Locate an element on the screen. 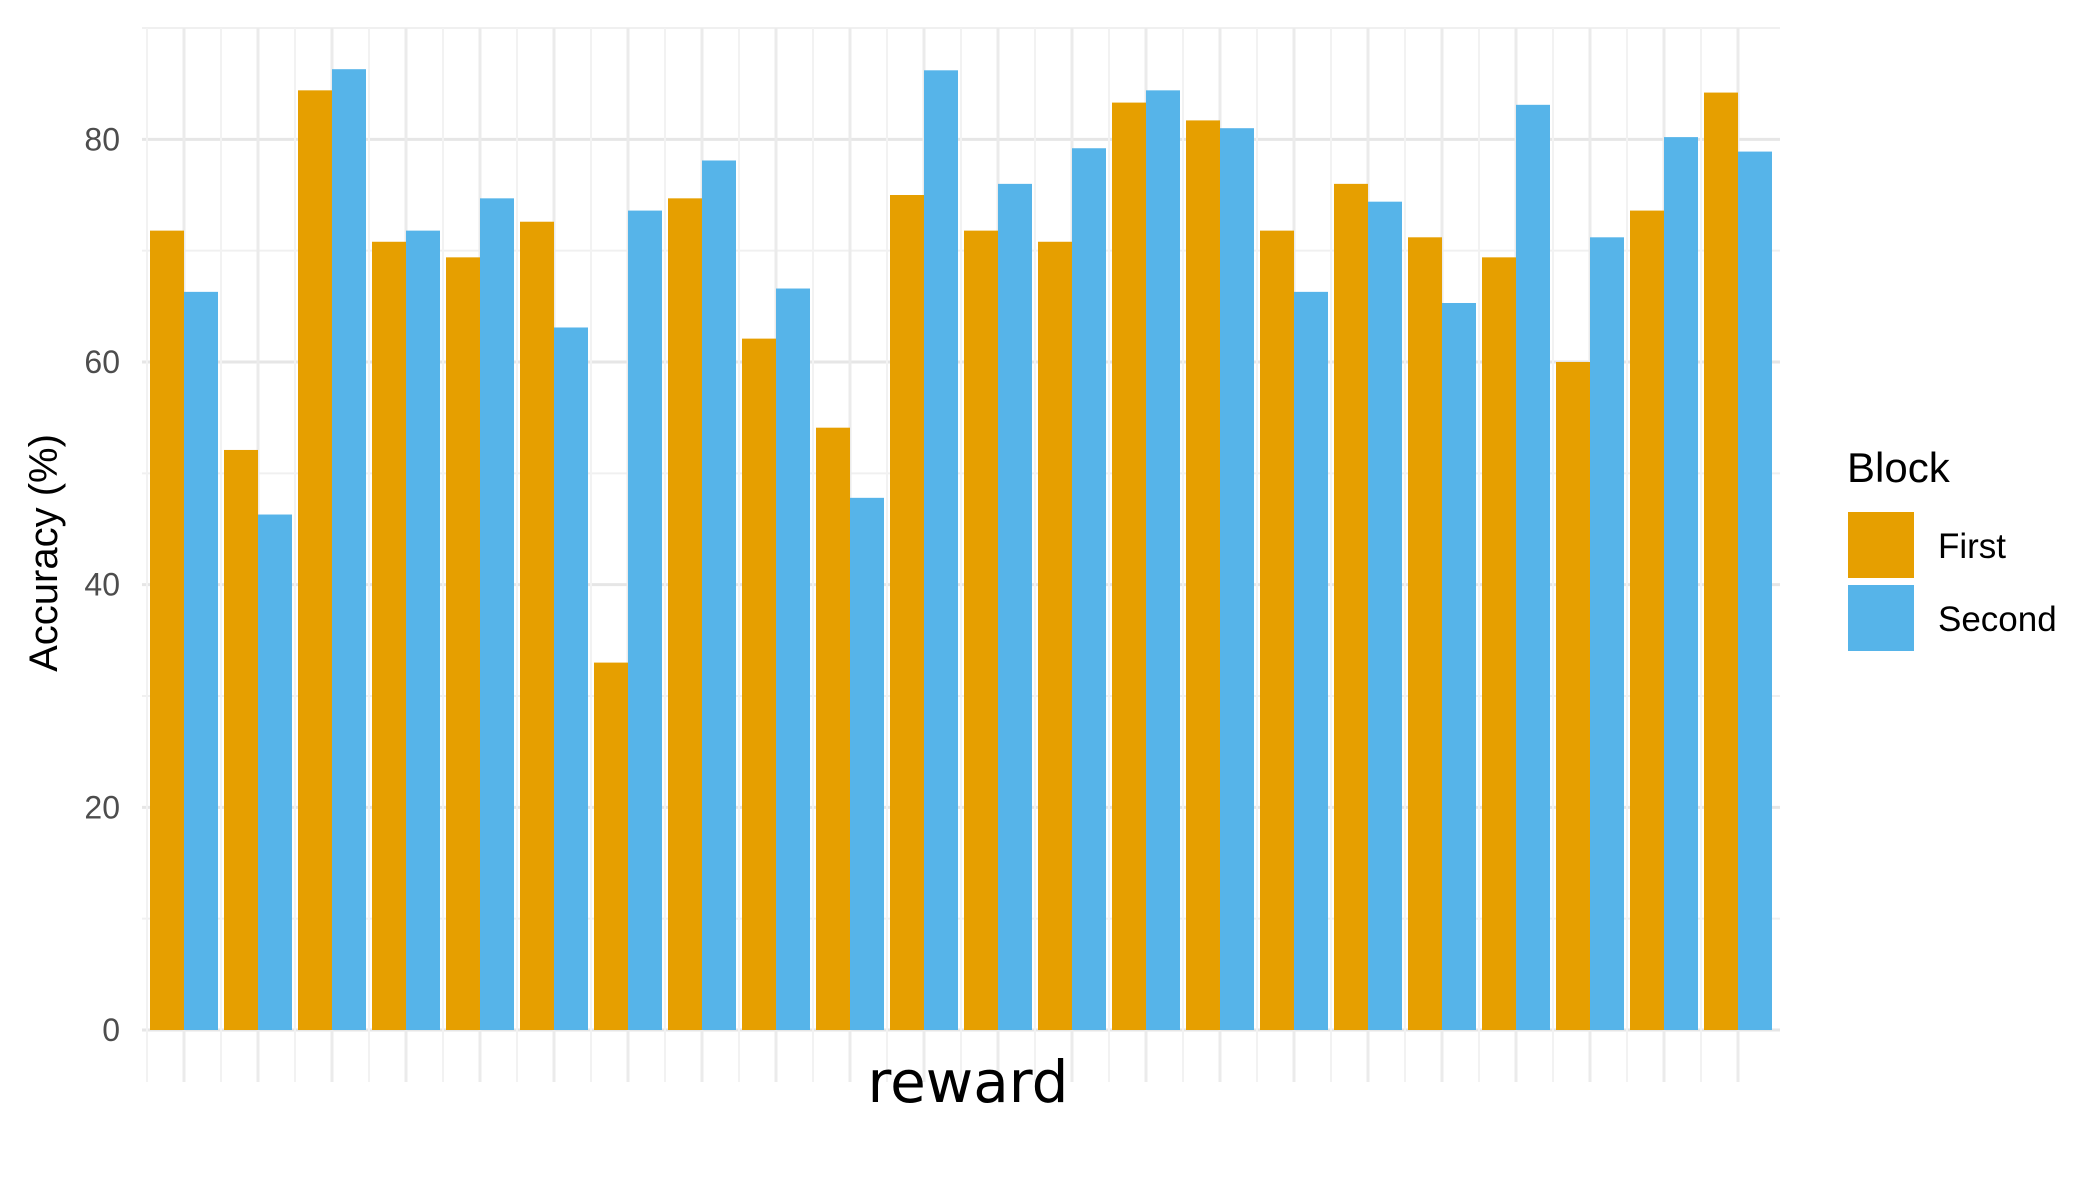 Image resolution: width=2100 pixels, height=1200 pixels. y-tick-label: 80 is located at coordinates (102, 139).